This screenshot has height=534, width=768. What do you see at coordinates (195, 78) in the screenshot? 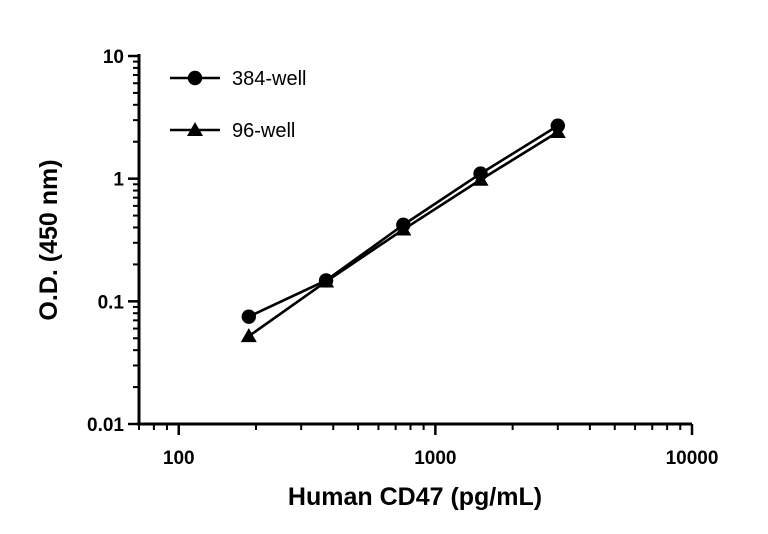
I see `legend-marker-circle` at bounding box center [195, 78].